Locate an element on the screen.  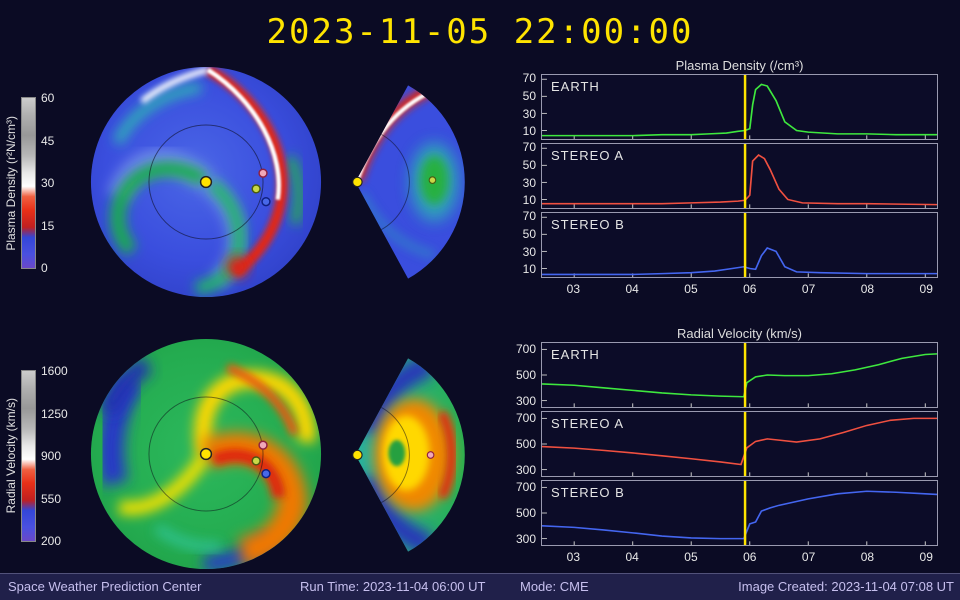
timestamp-title: 2023-11-05 22:00:00 is located at coordinates (480, 32).